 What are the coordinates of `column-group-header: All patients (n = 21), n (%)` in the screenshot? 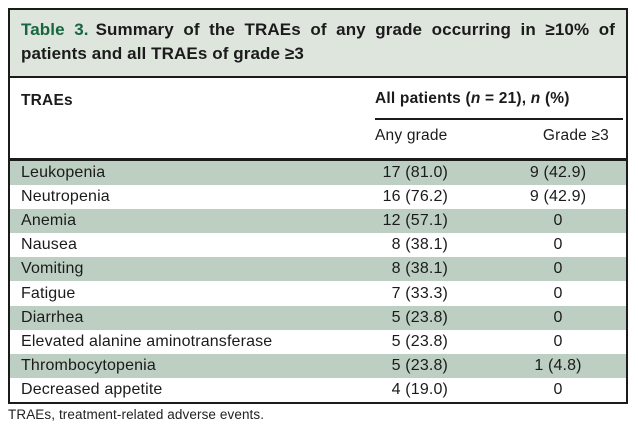 It's located at (499, 105).